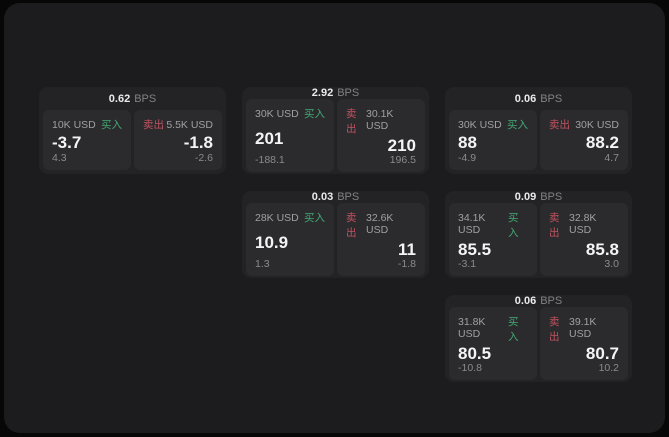  I want to click on sell-panel: 卖出 39.1K USD 80.7 10.2, so click(584, 343).